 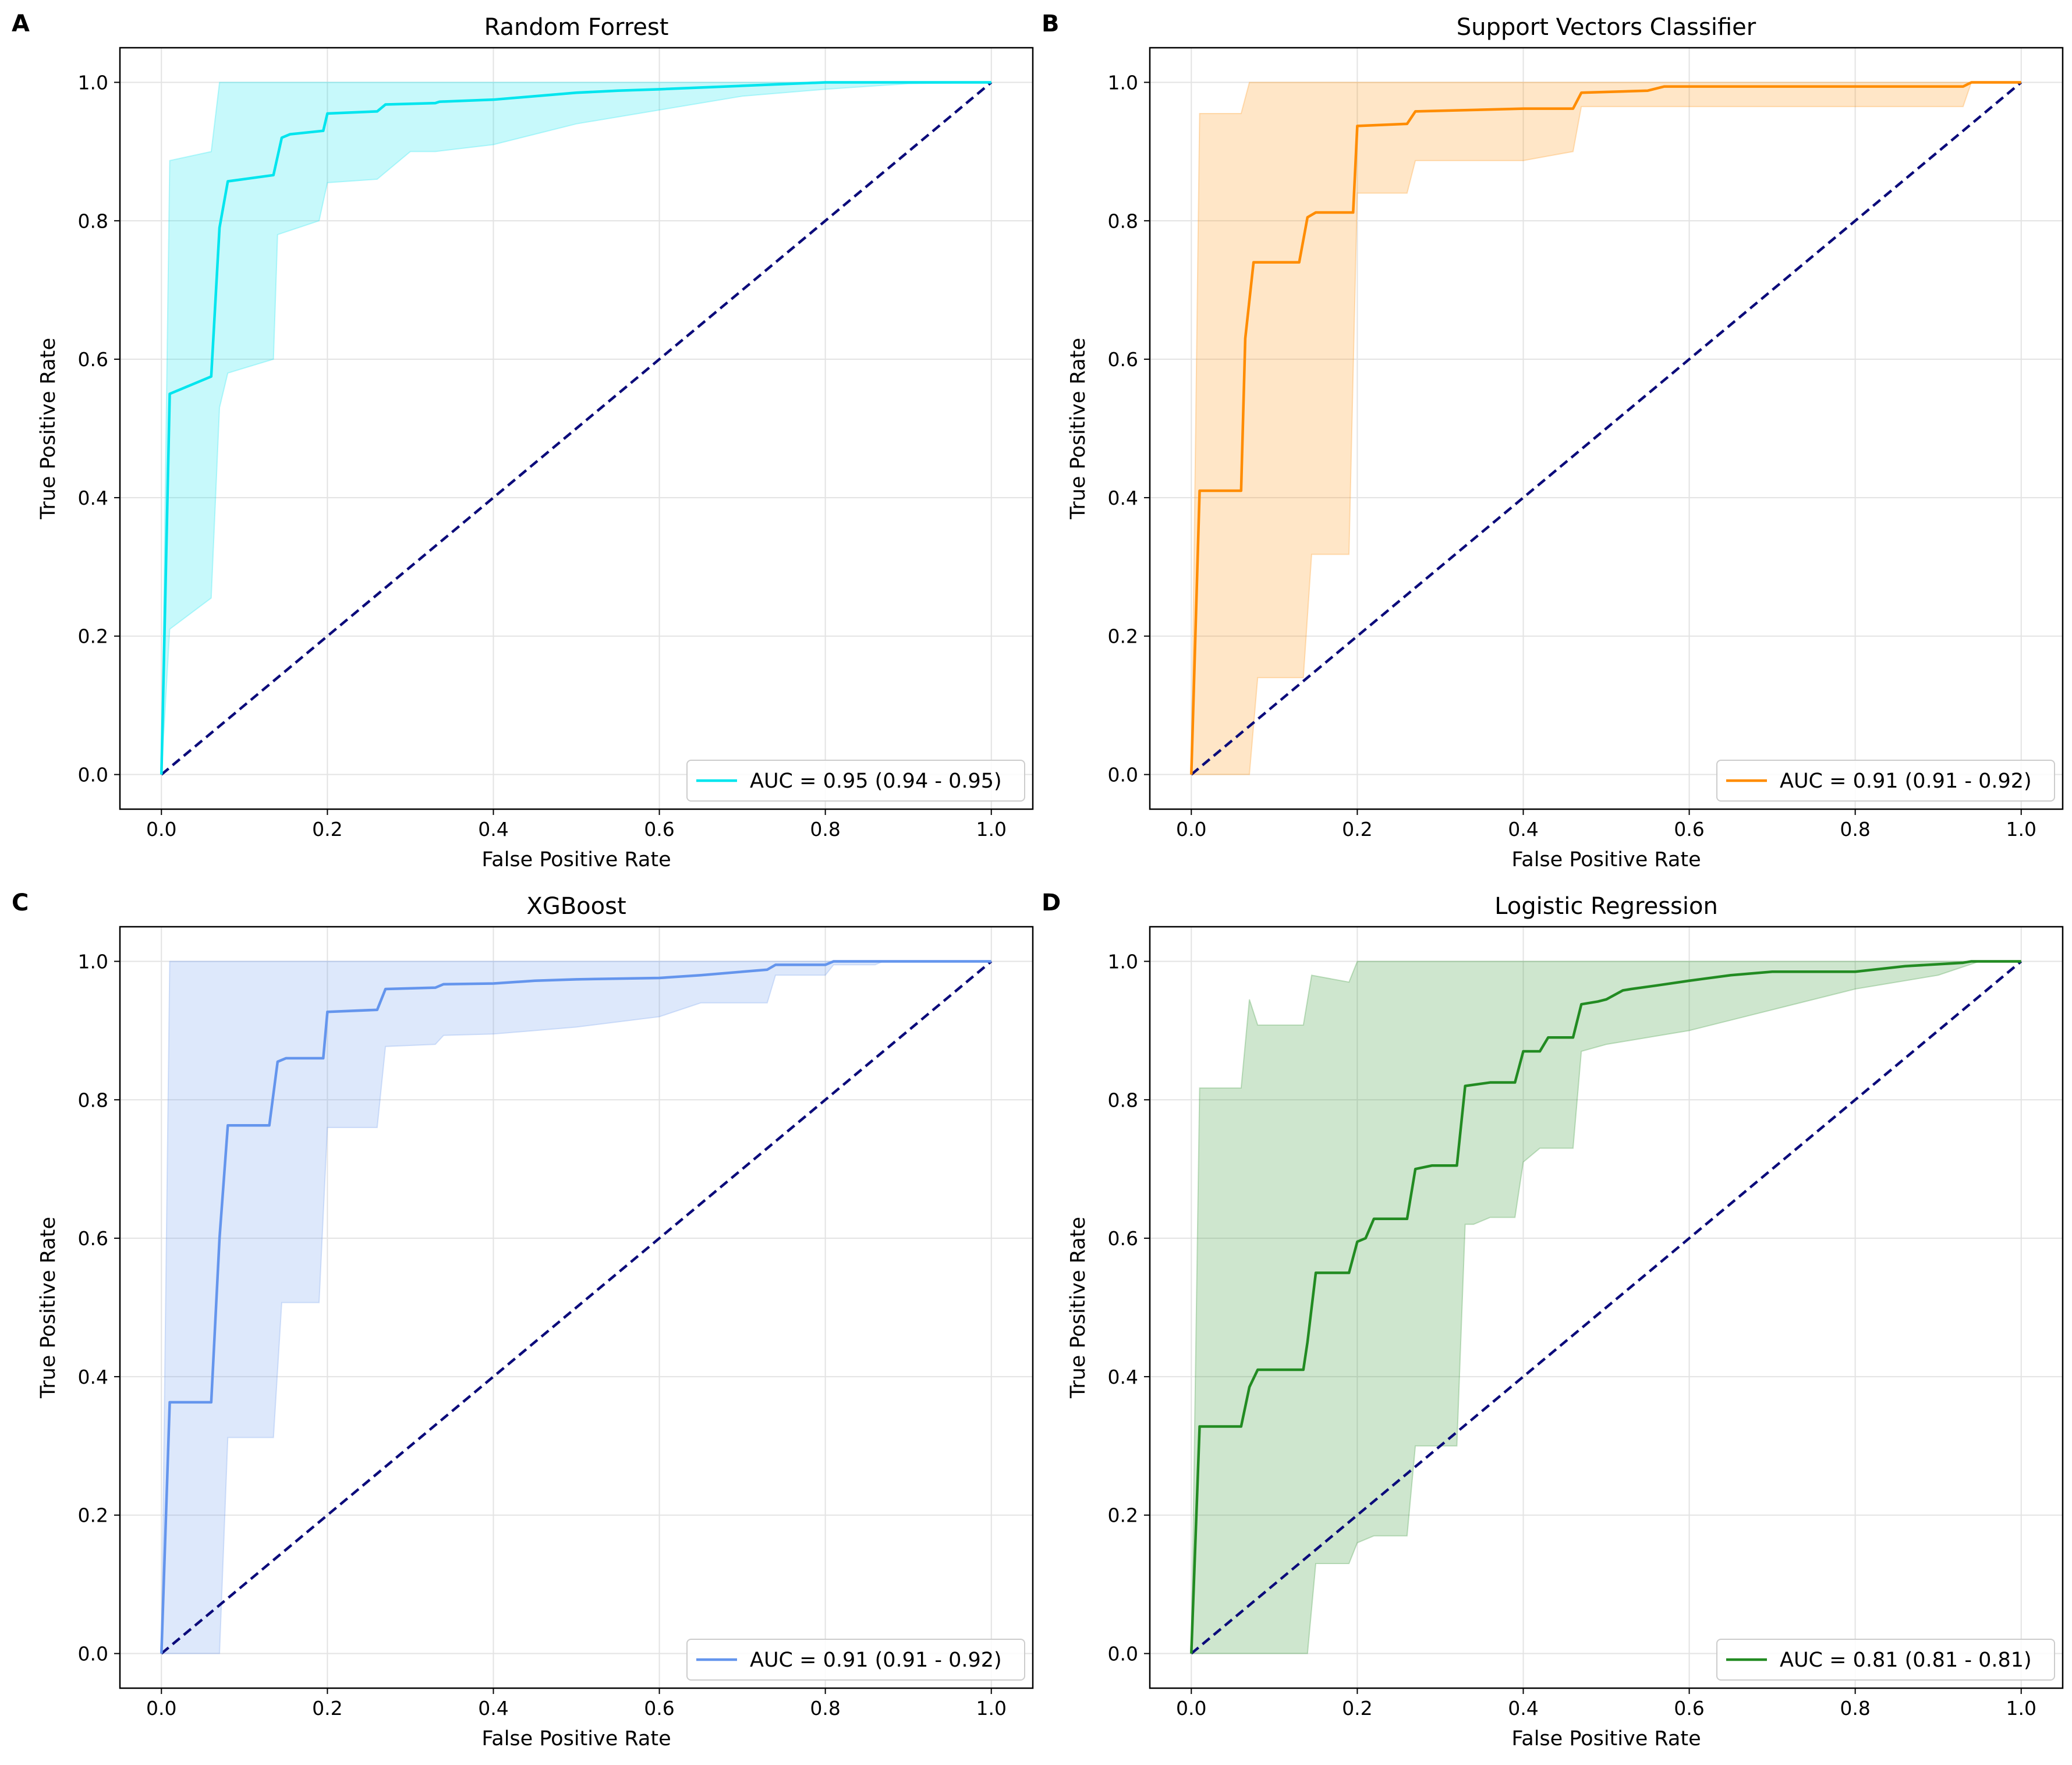 I want to click on panel-letter: B, so click(x=1051, y=23).